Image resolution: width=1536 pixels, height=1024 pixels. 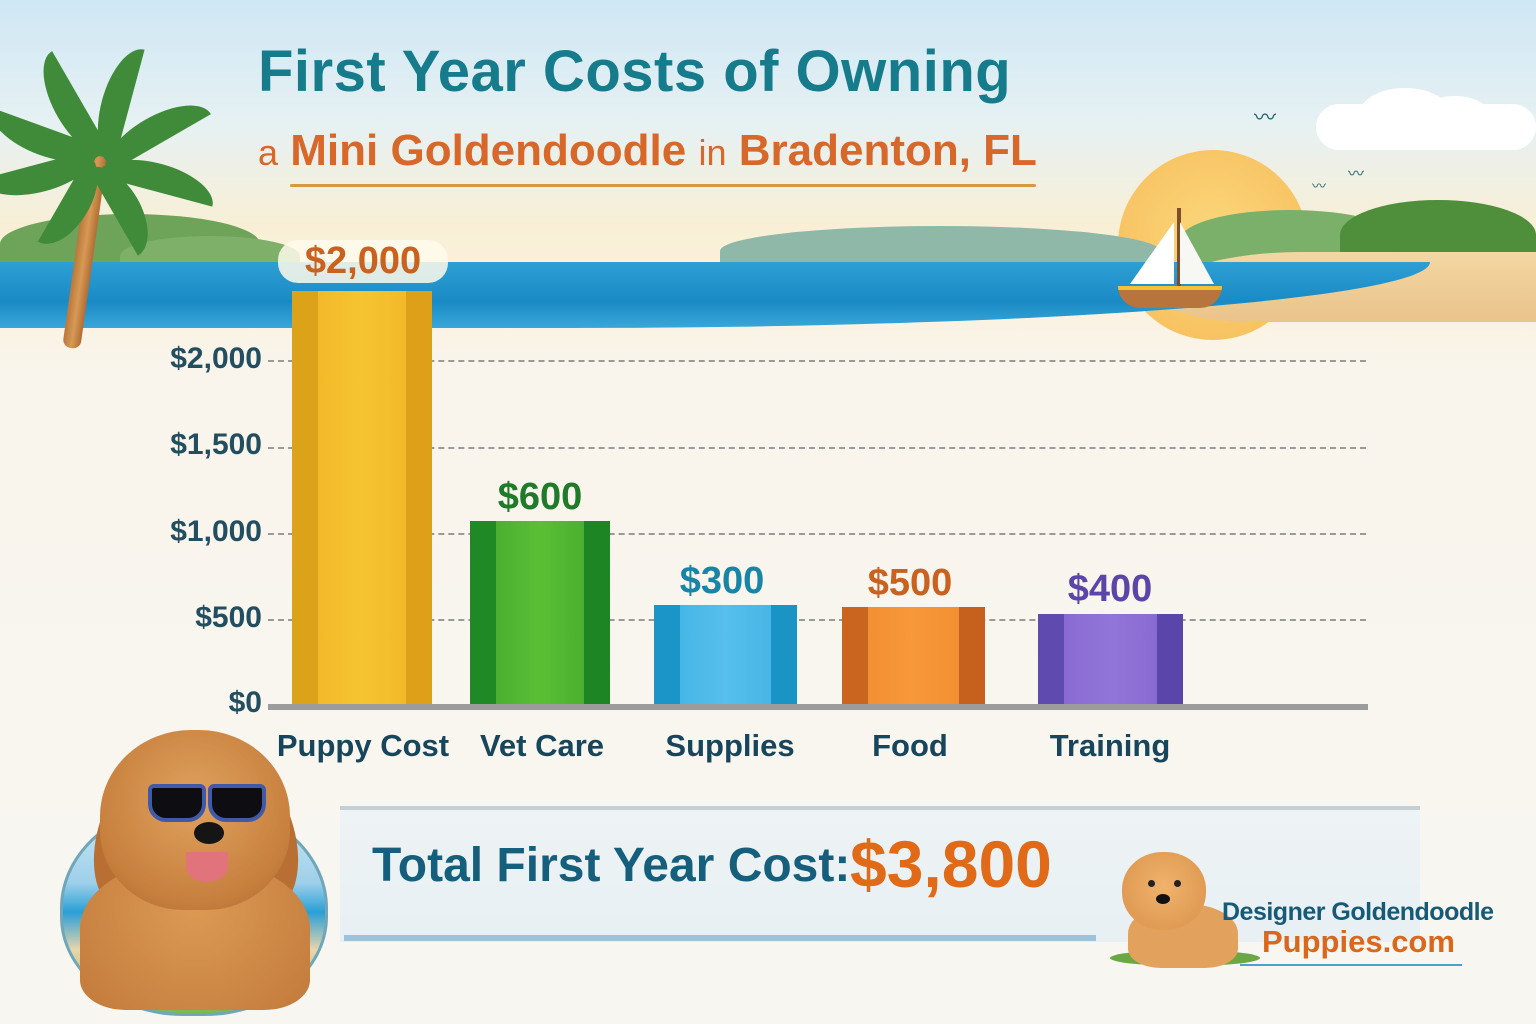 I want to click on bar-puppy-cost, so click(x=362, y=498).